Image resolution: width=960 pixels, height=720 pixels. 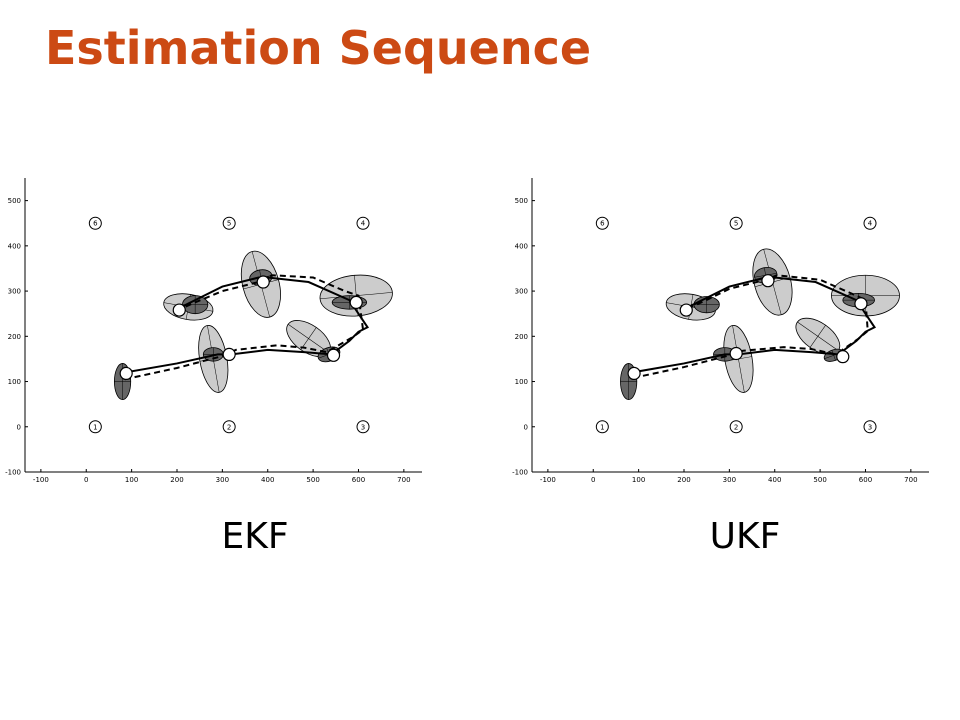 What do you see at coordinates (318, 48) in the screenshot?
I see `slide-title: Estimation Sequence` at bounding box center [318, 48].